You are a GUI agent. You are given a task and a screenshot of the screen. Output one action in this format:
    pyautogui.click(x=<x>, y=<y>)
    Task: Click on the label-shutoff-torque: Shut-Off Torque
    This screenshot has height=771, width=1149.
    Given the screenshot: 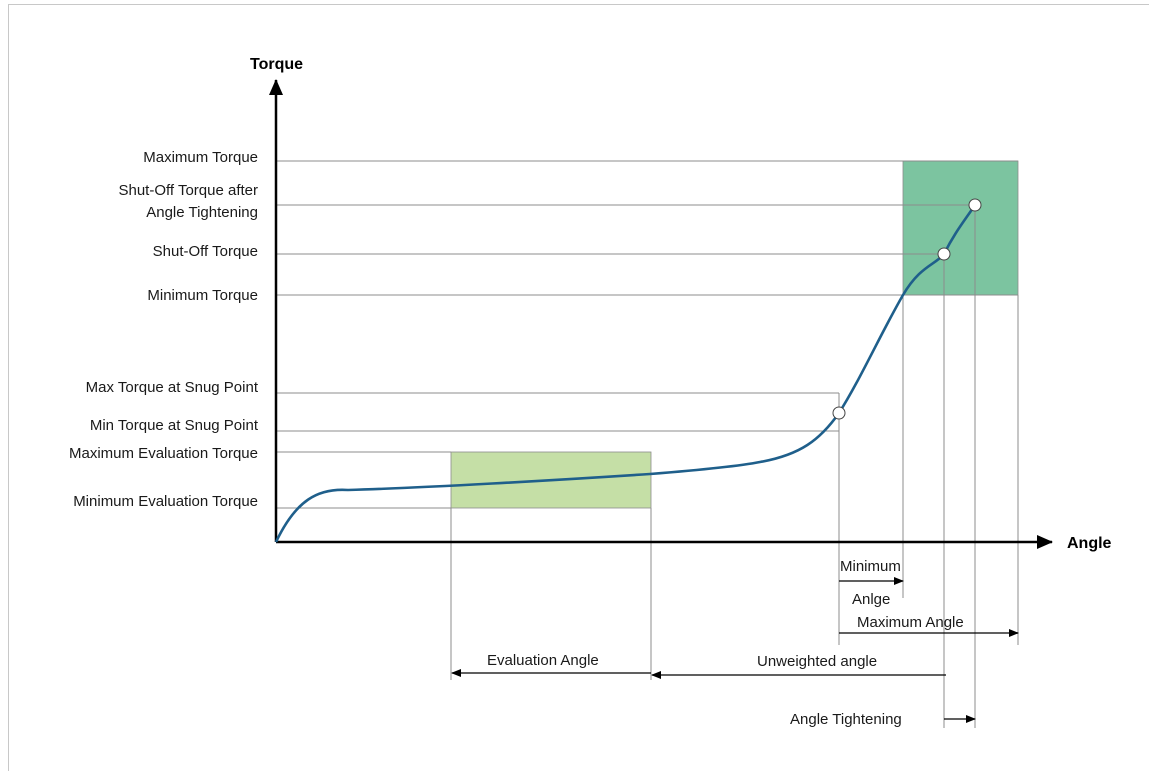 What is the action you would take?
    pyautogui.click(x=205, y=251)
    